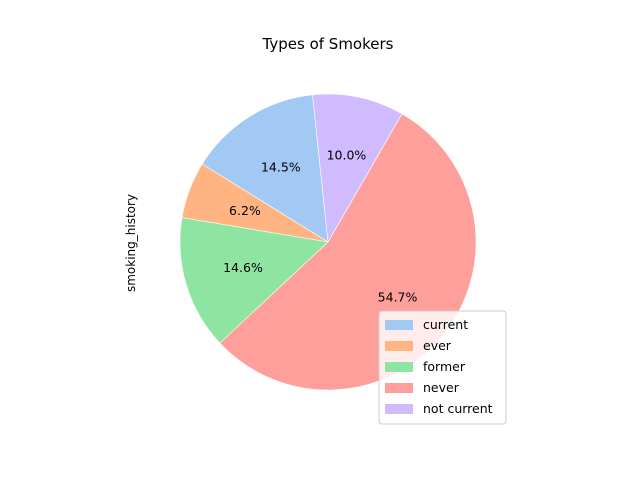 Image resolution: width=640 pixels, height=480 pixels. What do you see at coordinates (281, 166) in the screenshot?
I see `pct-label-current: 14.5%` at bounding box center [281, 166].